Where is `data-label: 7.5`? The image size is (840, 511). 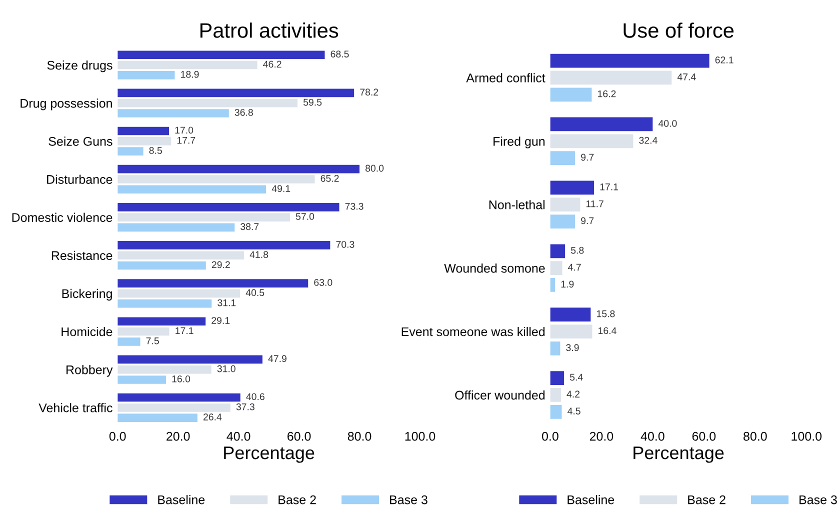 data-label: 7.5 is located at coordinates (152, 340).